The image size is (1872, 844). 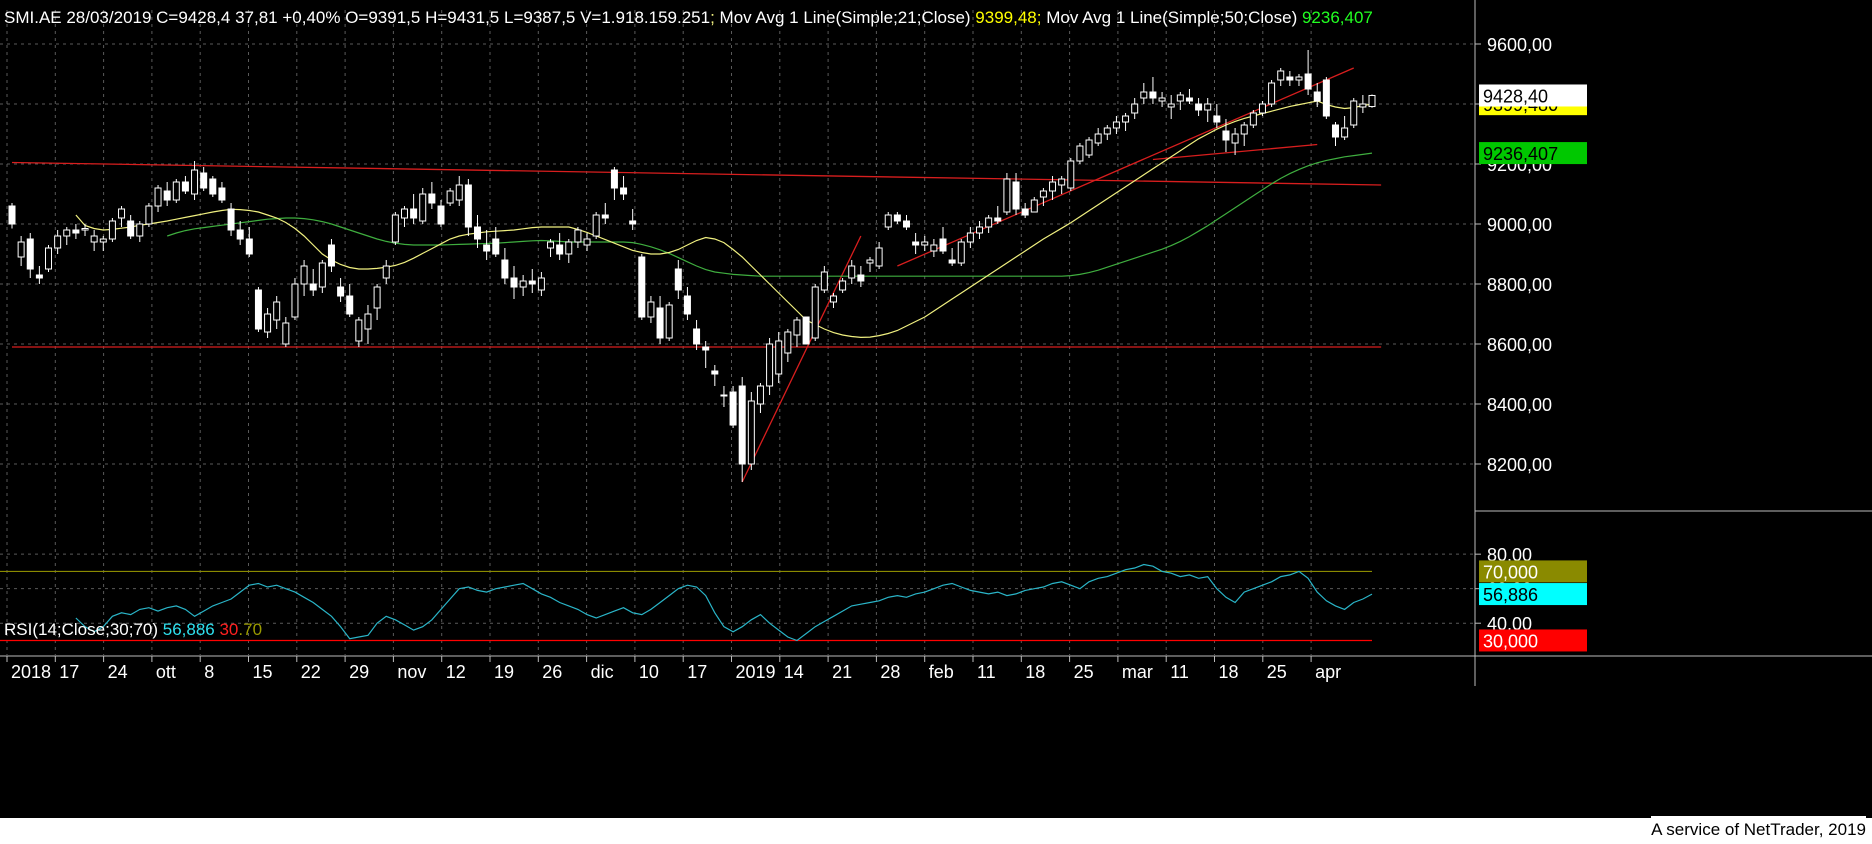 What do you see at coordinates (1519, 285) in the screenshot?
I see `price-tick-label: 8800,00` at bounding box center [1519, 285].